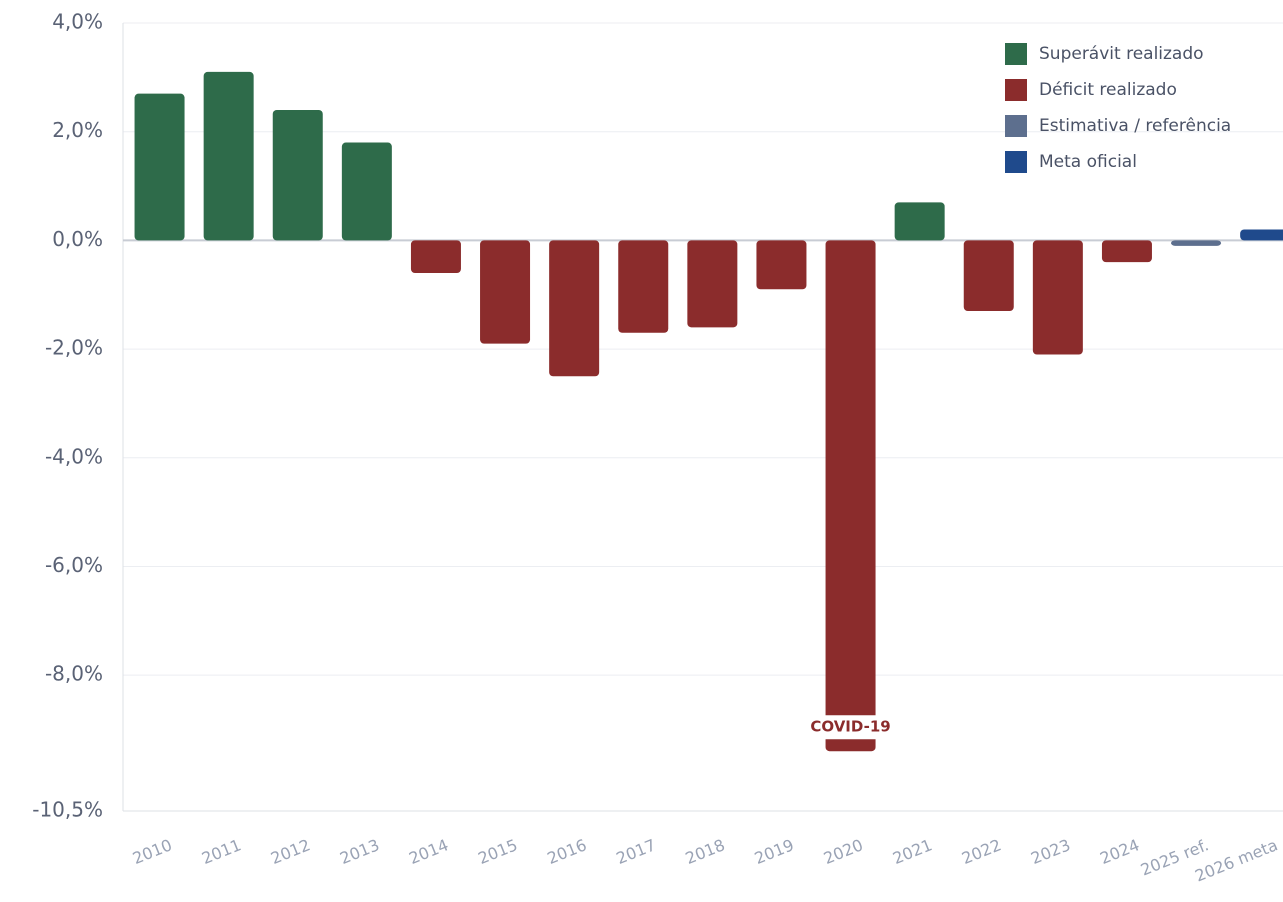 This screenshot has width=1283, height=902. I want to click on legend-label: Estimativa / referência, so click(1135, 126).